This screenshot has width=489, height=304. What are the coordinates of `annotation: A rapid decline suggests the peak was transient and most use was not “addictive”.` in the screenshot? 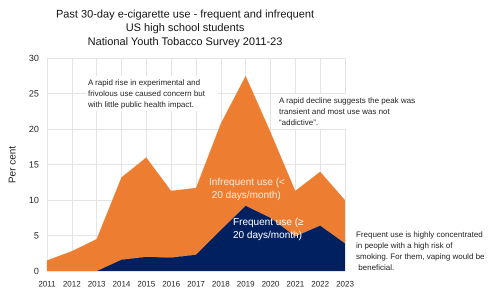 It's located at (348, 111).